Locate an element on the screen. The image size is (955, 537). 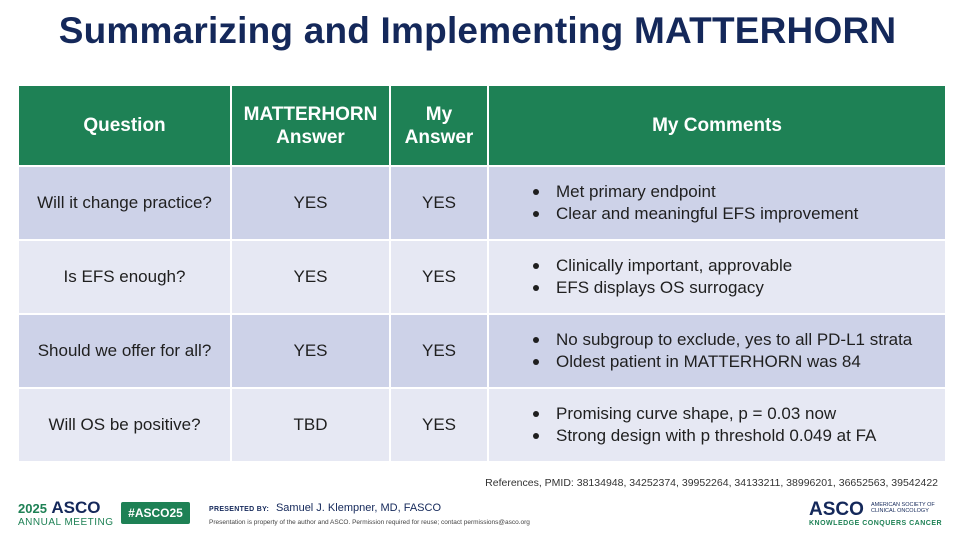
header-my-answer: My Answer is located at coordinates (439, 125).